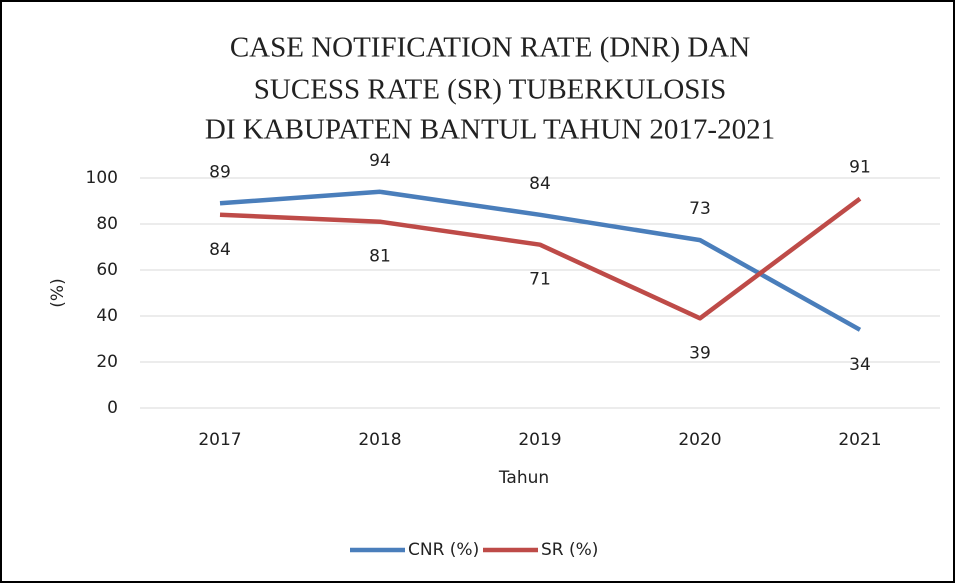  What do you see at coordinates (107, 362) in the screenshot?
I see `y-tick-label: 20` at bounding box center [107, 362].